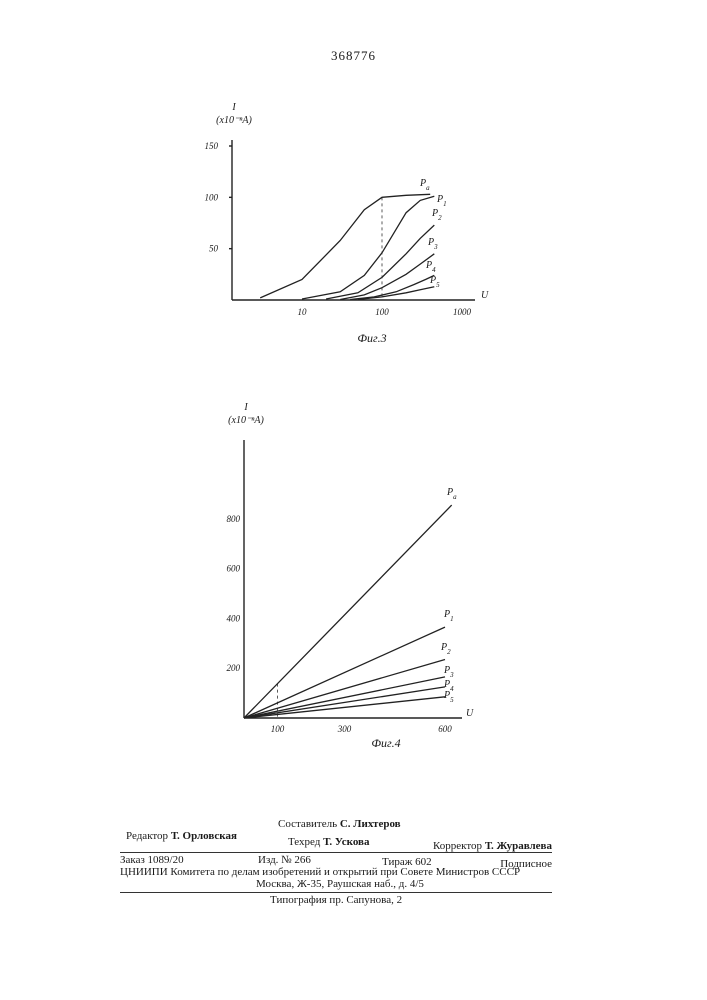  What do you see at coordinates (371, 338) in the screenshot?
I see `fig3-caption: Фиг.3` at bounding box center [371, 338].